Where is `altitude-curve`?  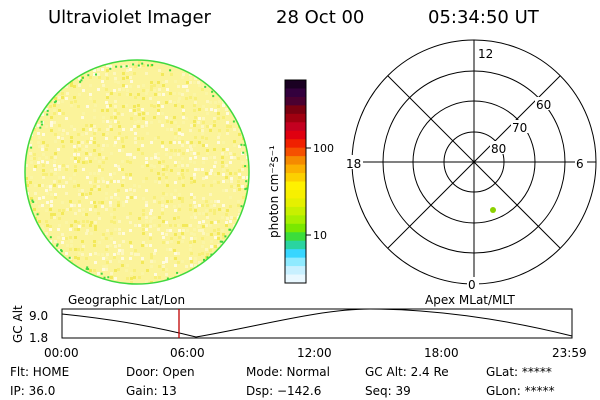 altitude-curve is located at coordinates (317, 323).